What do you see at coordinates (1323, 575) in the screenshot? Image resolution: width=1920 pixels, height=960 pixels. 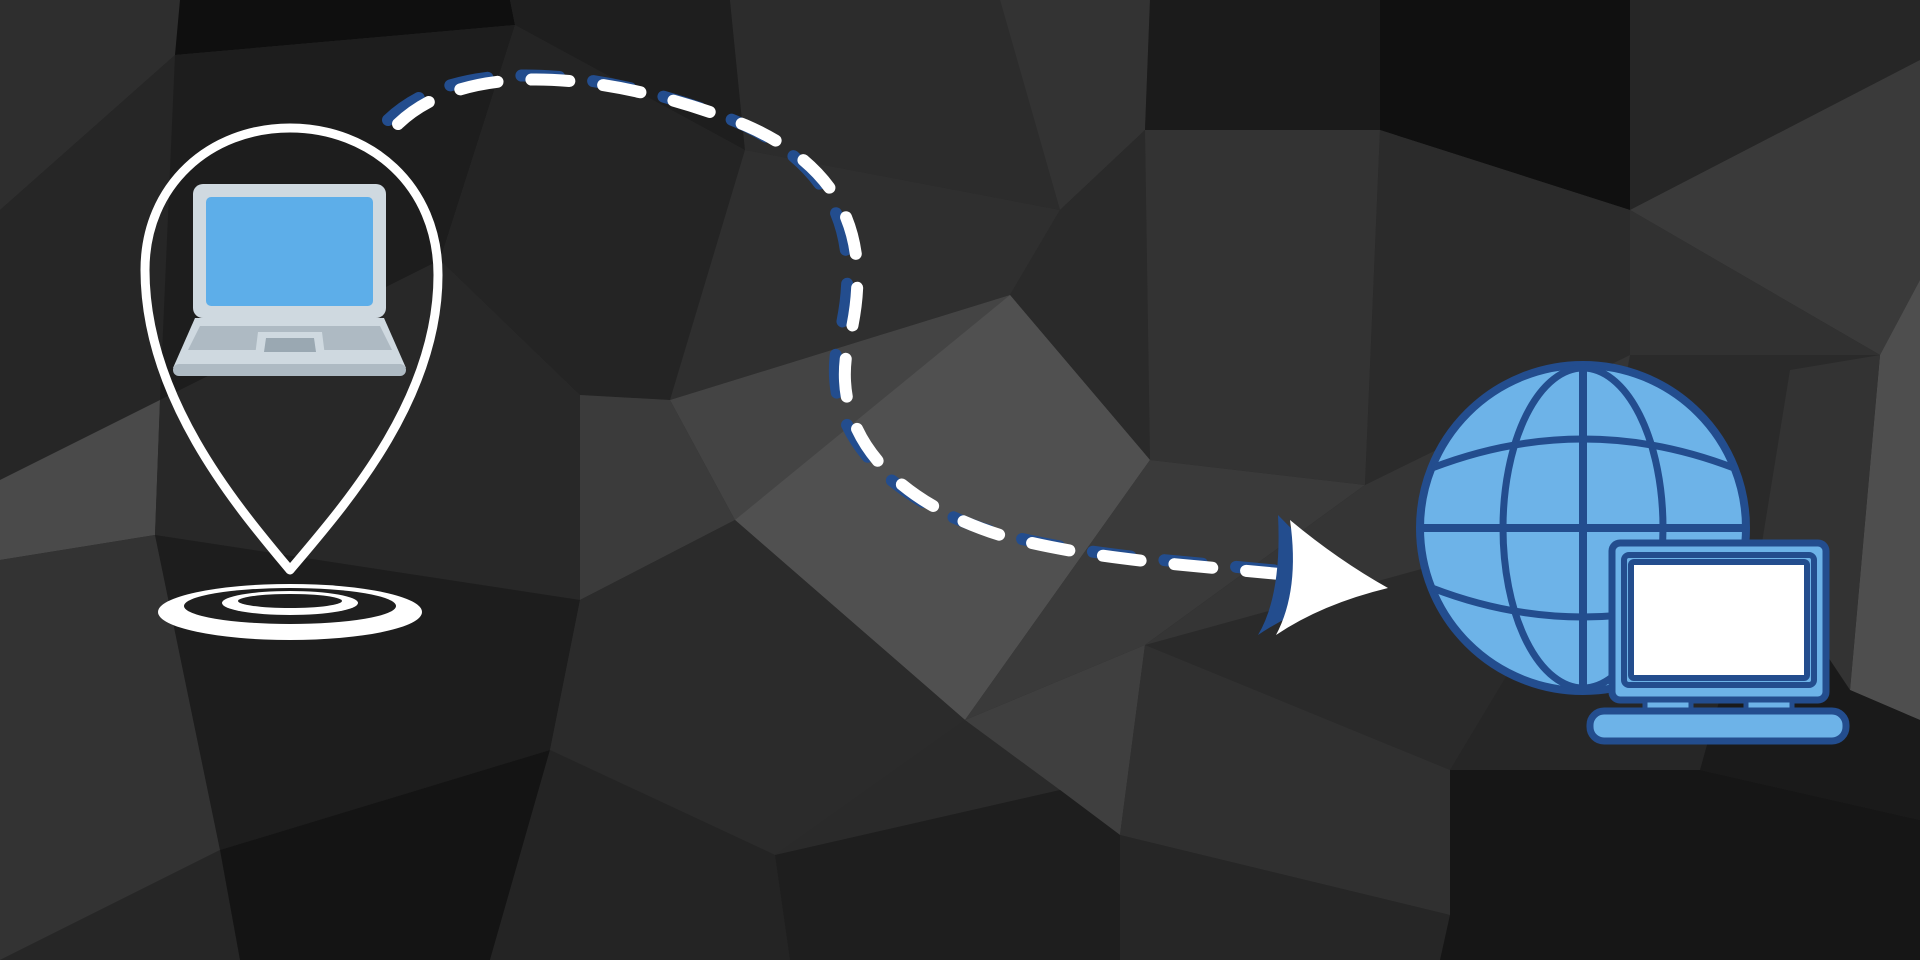 I see `arrow-head-icon` at bounding box center [1323, 575].